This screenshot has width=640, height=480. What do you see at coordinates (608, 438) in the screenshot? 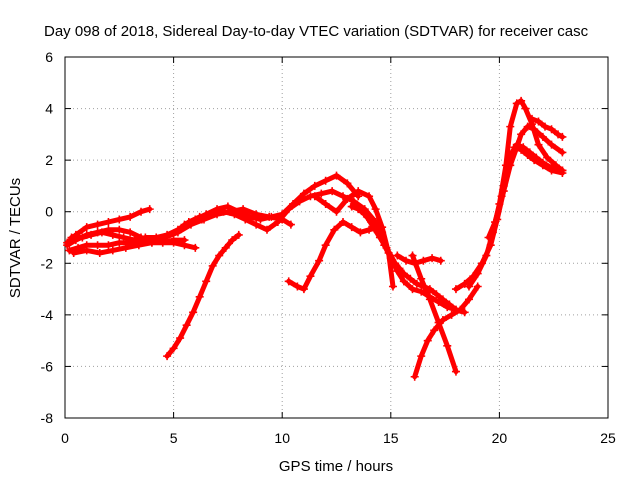
I see `x-tick-label: 25` at bounding box center [608, 438].